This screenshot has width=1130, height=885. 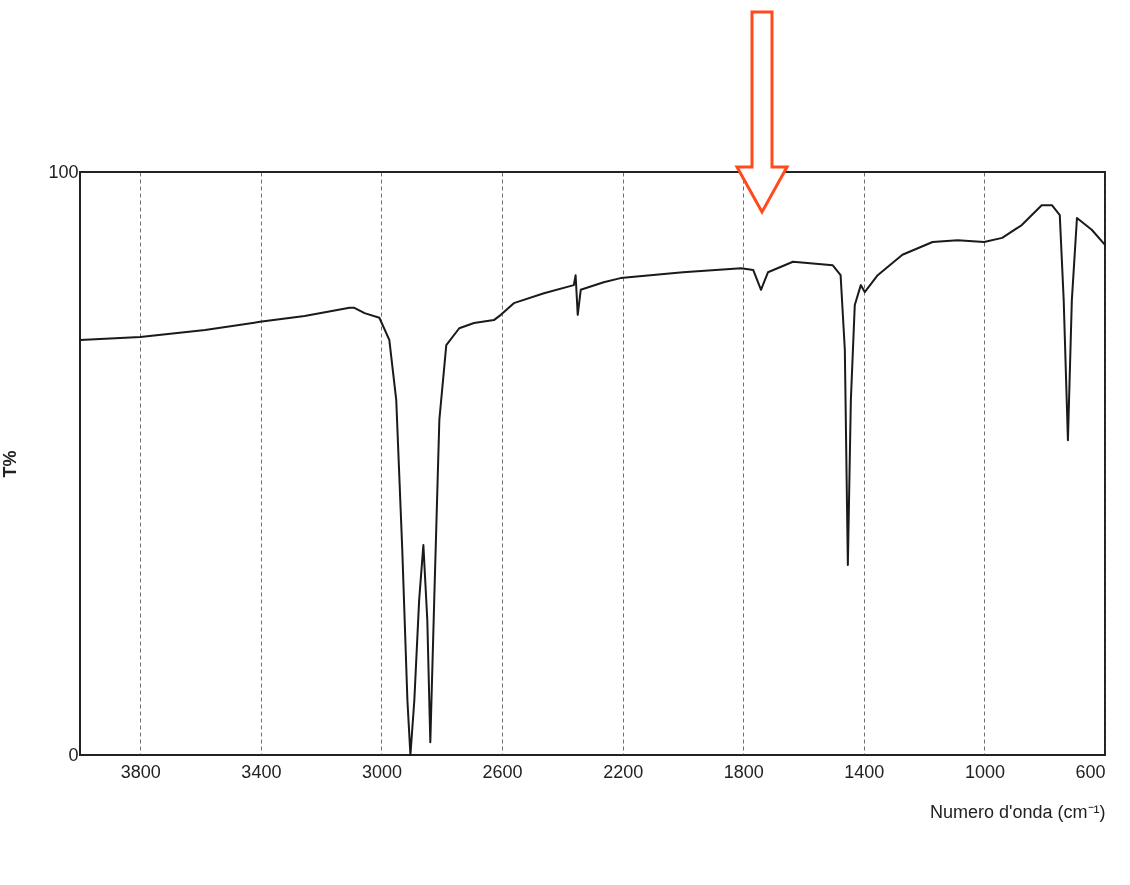 I want to click on x-tick-label: 1800, so click(x=743, y=771).